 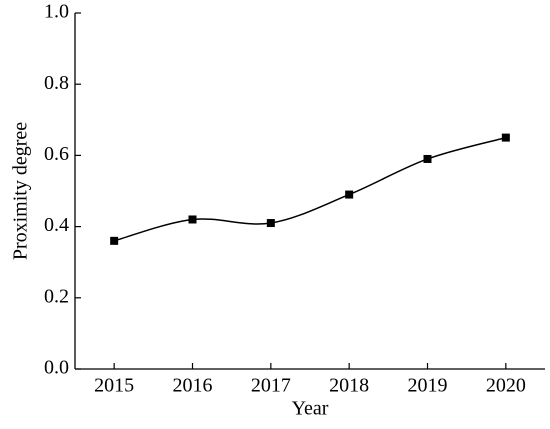 I want to click on x-tick-label: 2015, so click(x=114, y=386).